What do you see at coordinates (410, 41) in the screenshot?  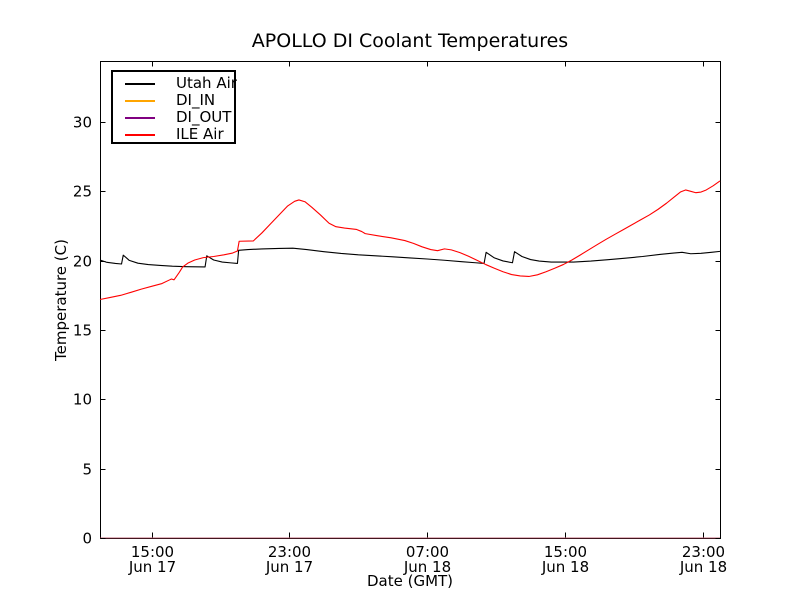 I see `chart-title: APOLLO DI Coolant Temperatures` at bounding box center [410, 41].